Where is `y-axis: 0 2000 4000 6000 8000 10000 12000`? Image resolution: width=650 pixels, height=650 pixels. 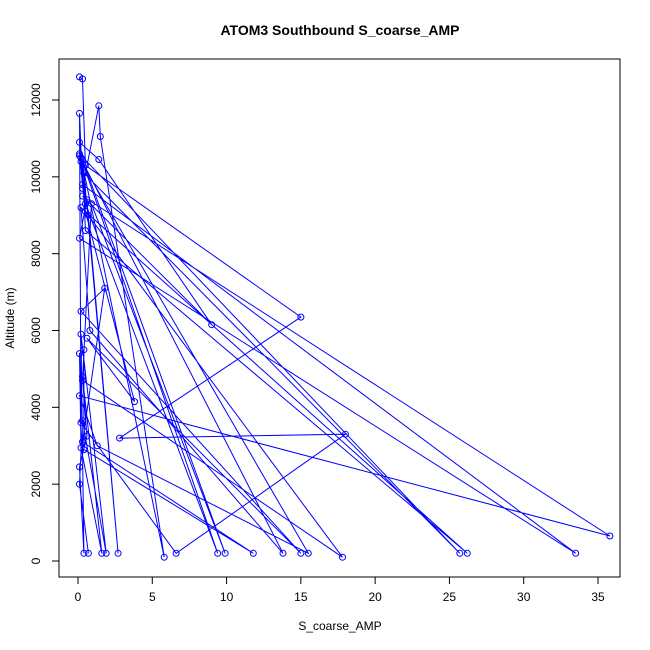
y-axis: 0 2000 4000 6000 8000 10000 12000 is located at coordinates (44, 323).